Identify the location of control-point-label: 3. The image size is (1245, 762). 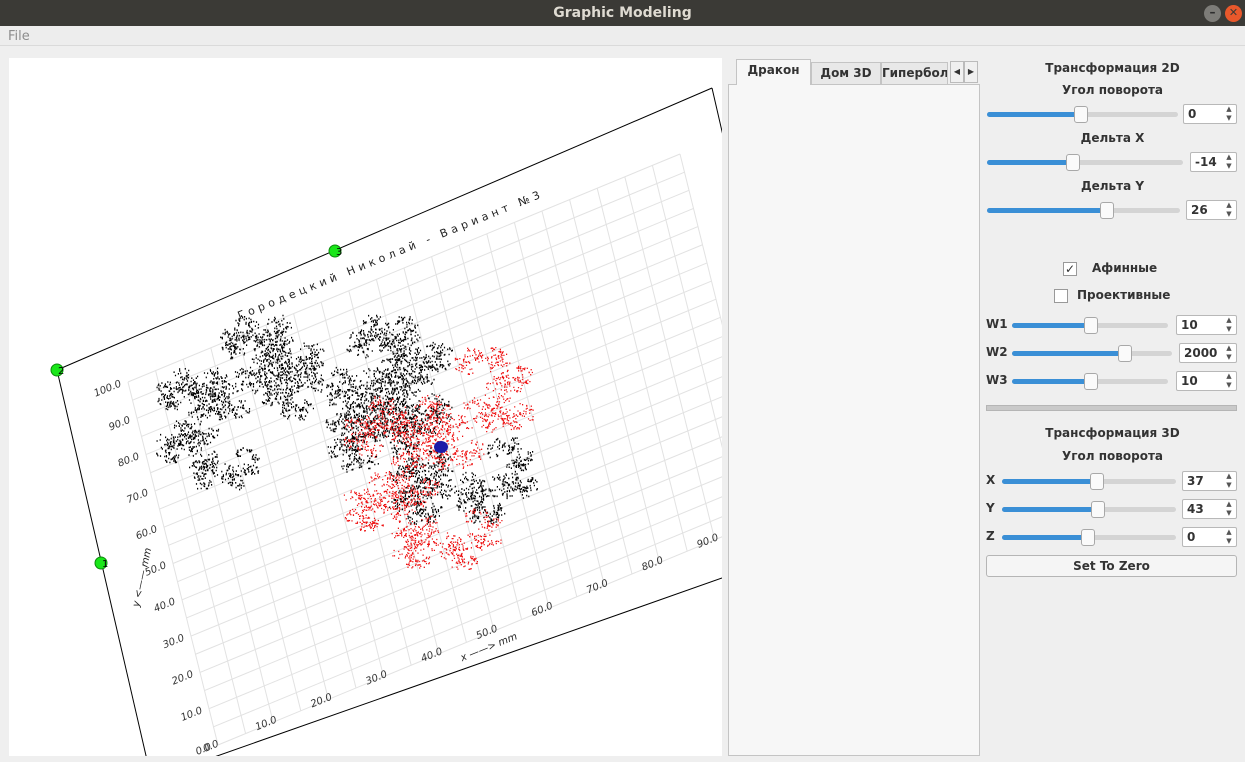
(339, 252).